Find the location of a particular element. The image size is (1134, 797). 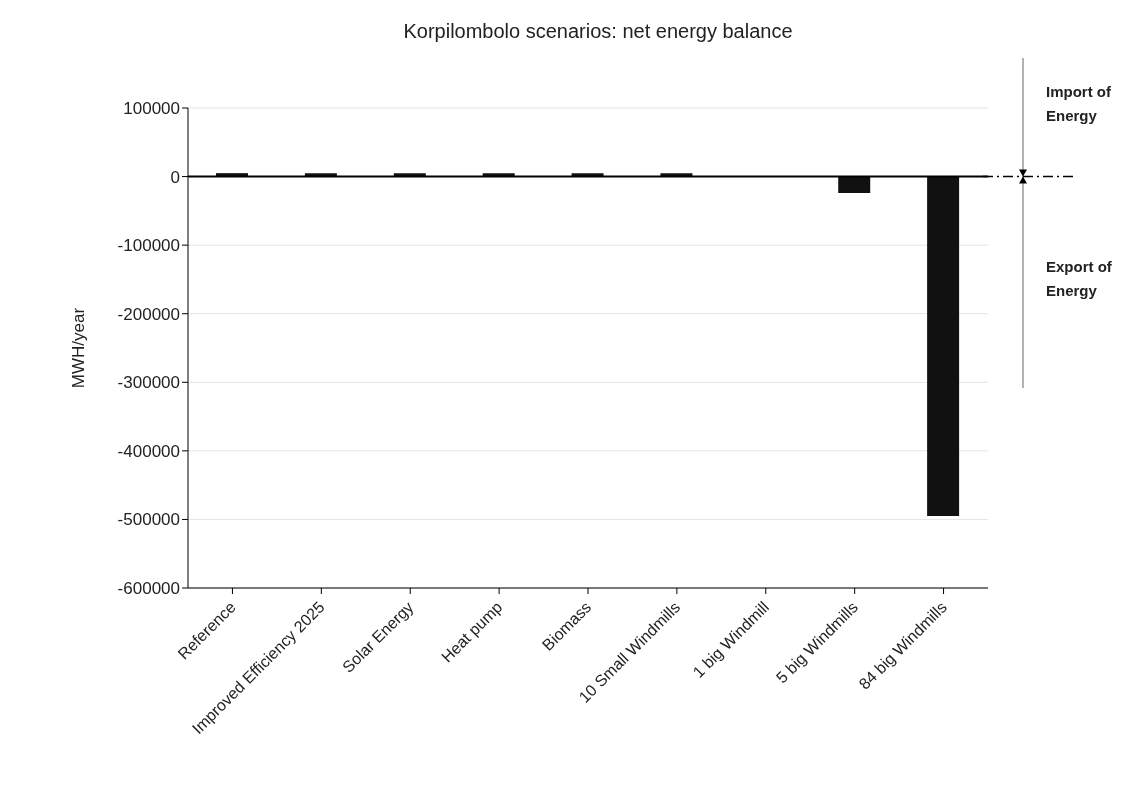

y-tick-label: 100000 is located at coordinates (151, 109).